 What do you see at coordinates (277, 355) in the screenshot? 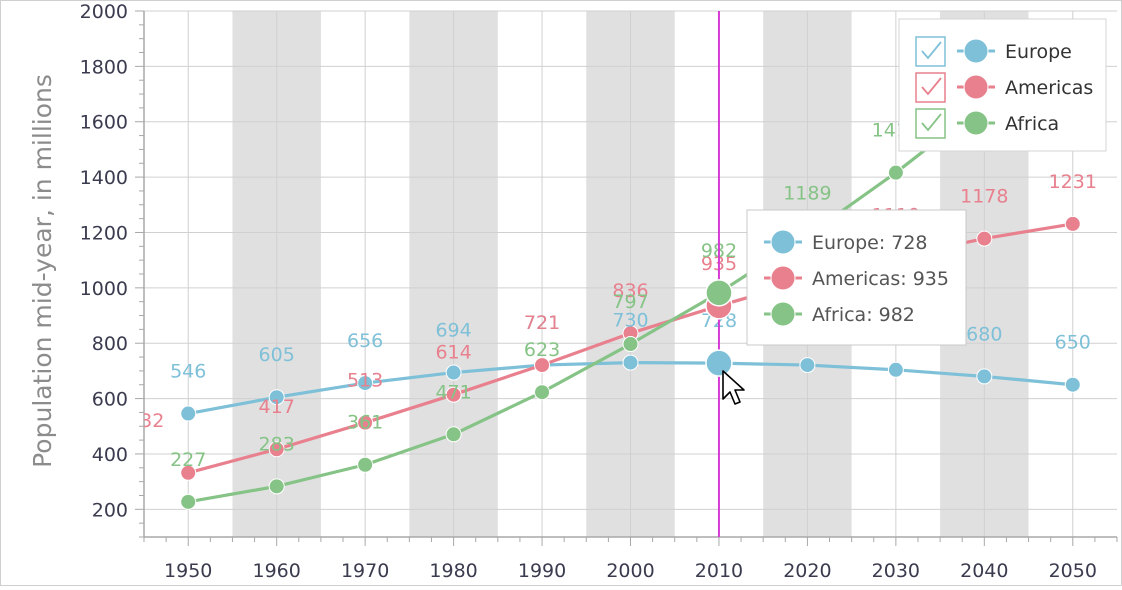
I see `data-label-europe: 605` at bounding box center [277, 355].